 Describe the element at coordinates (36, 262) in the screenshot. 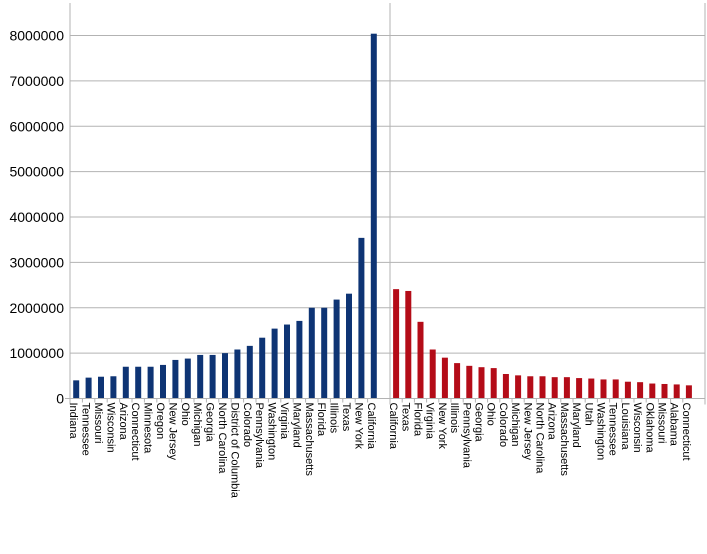

I see `y-tick-label: 3000000` at that location.